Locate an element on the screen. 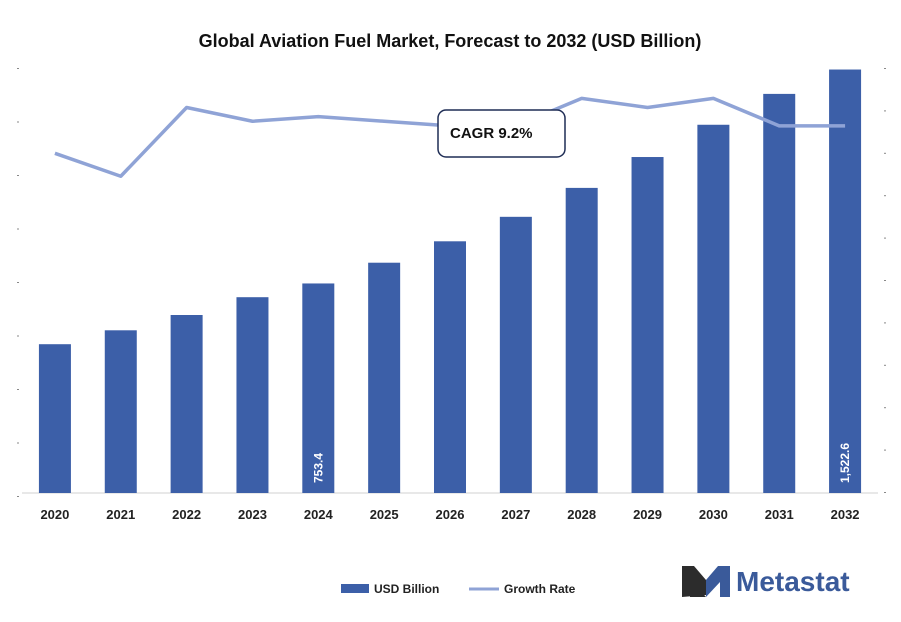  x-tick-2028: 2028 is located at coordinates (581, 514).